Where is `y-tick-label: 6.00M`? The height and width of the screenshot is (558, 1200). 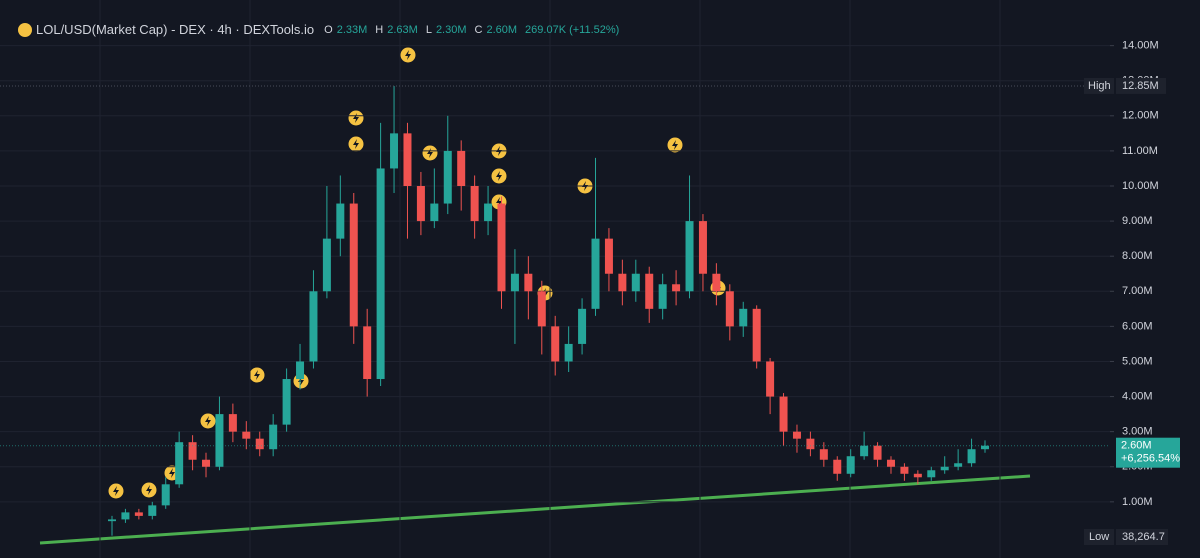
y-tick-label: 6.00M is located at coordinates (1137, 326).